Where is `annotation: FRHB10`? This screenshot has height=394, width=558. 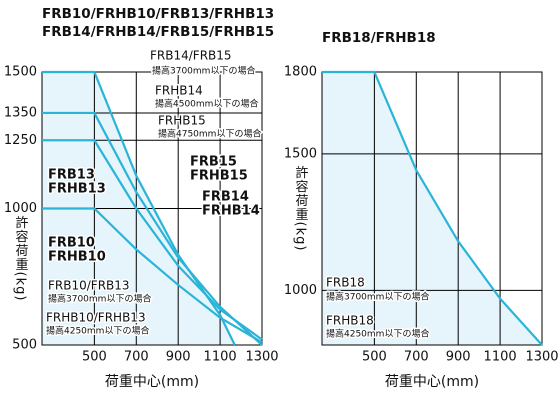 annotation: FRHB10 is located at coordinates (77, 257).